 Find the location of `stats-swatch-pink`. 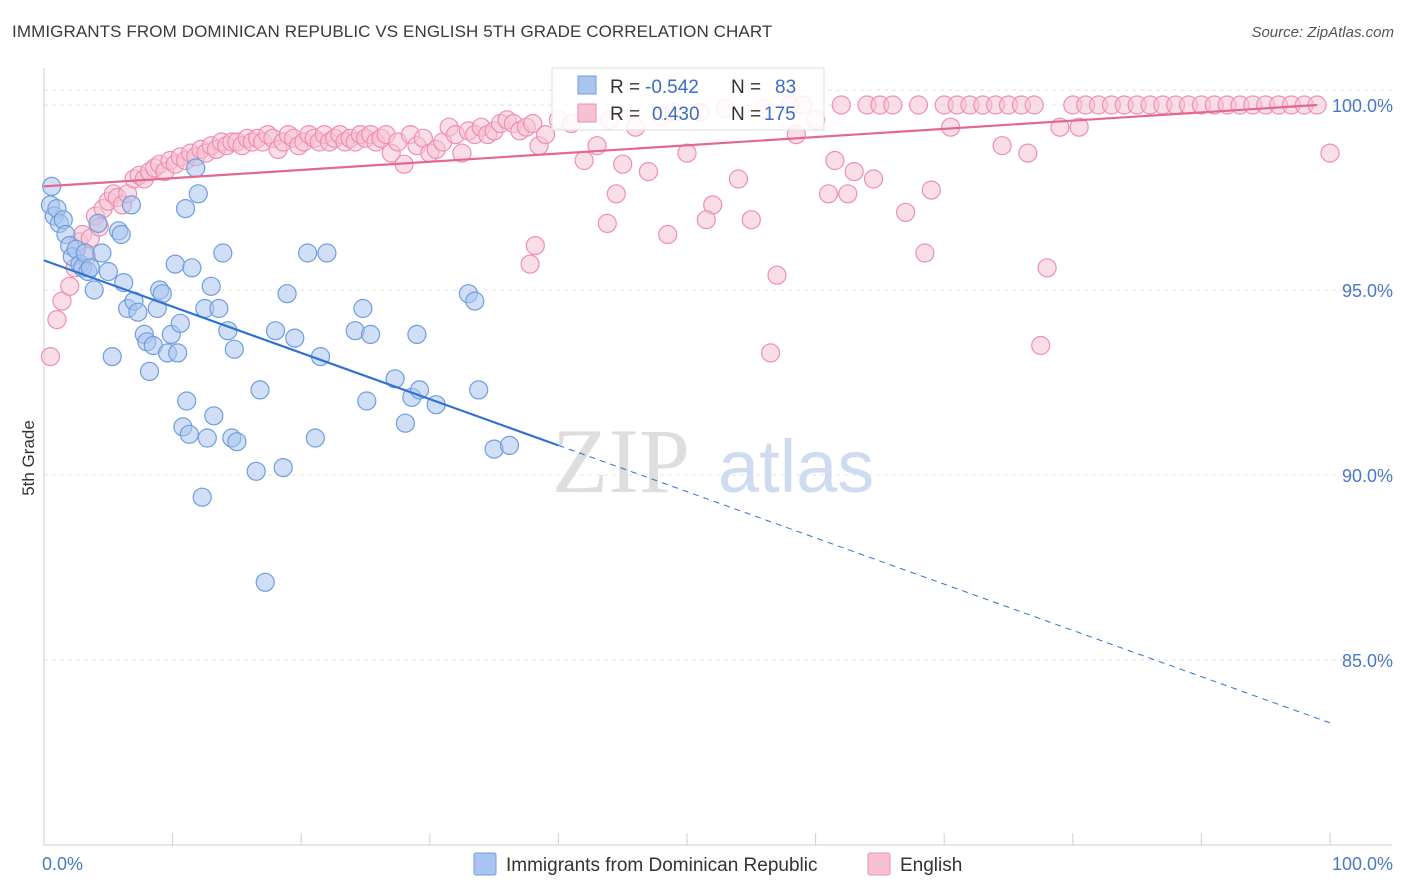

stats-swatch-pink is located at coordinates (587, 113).